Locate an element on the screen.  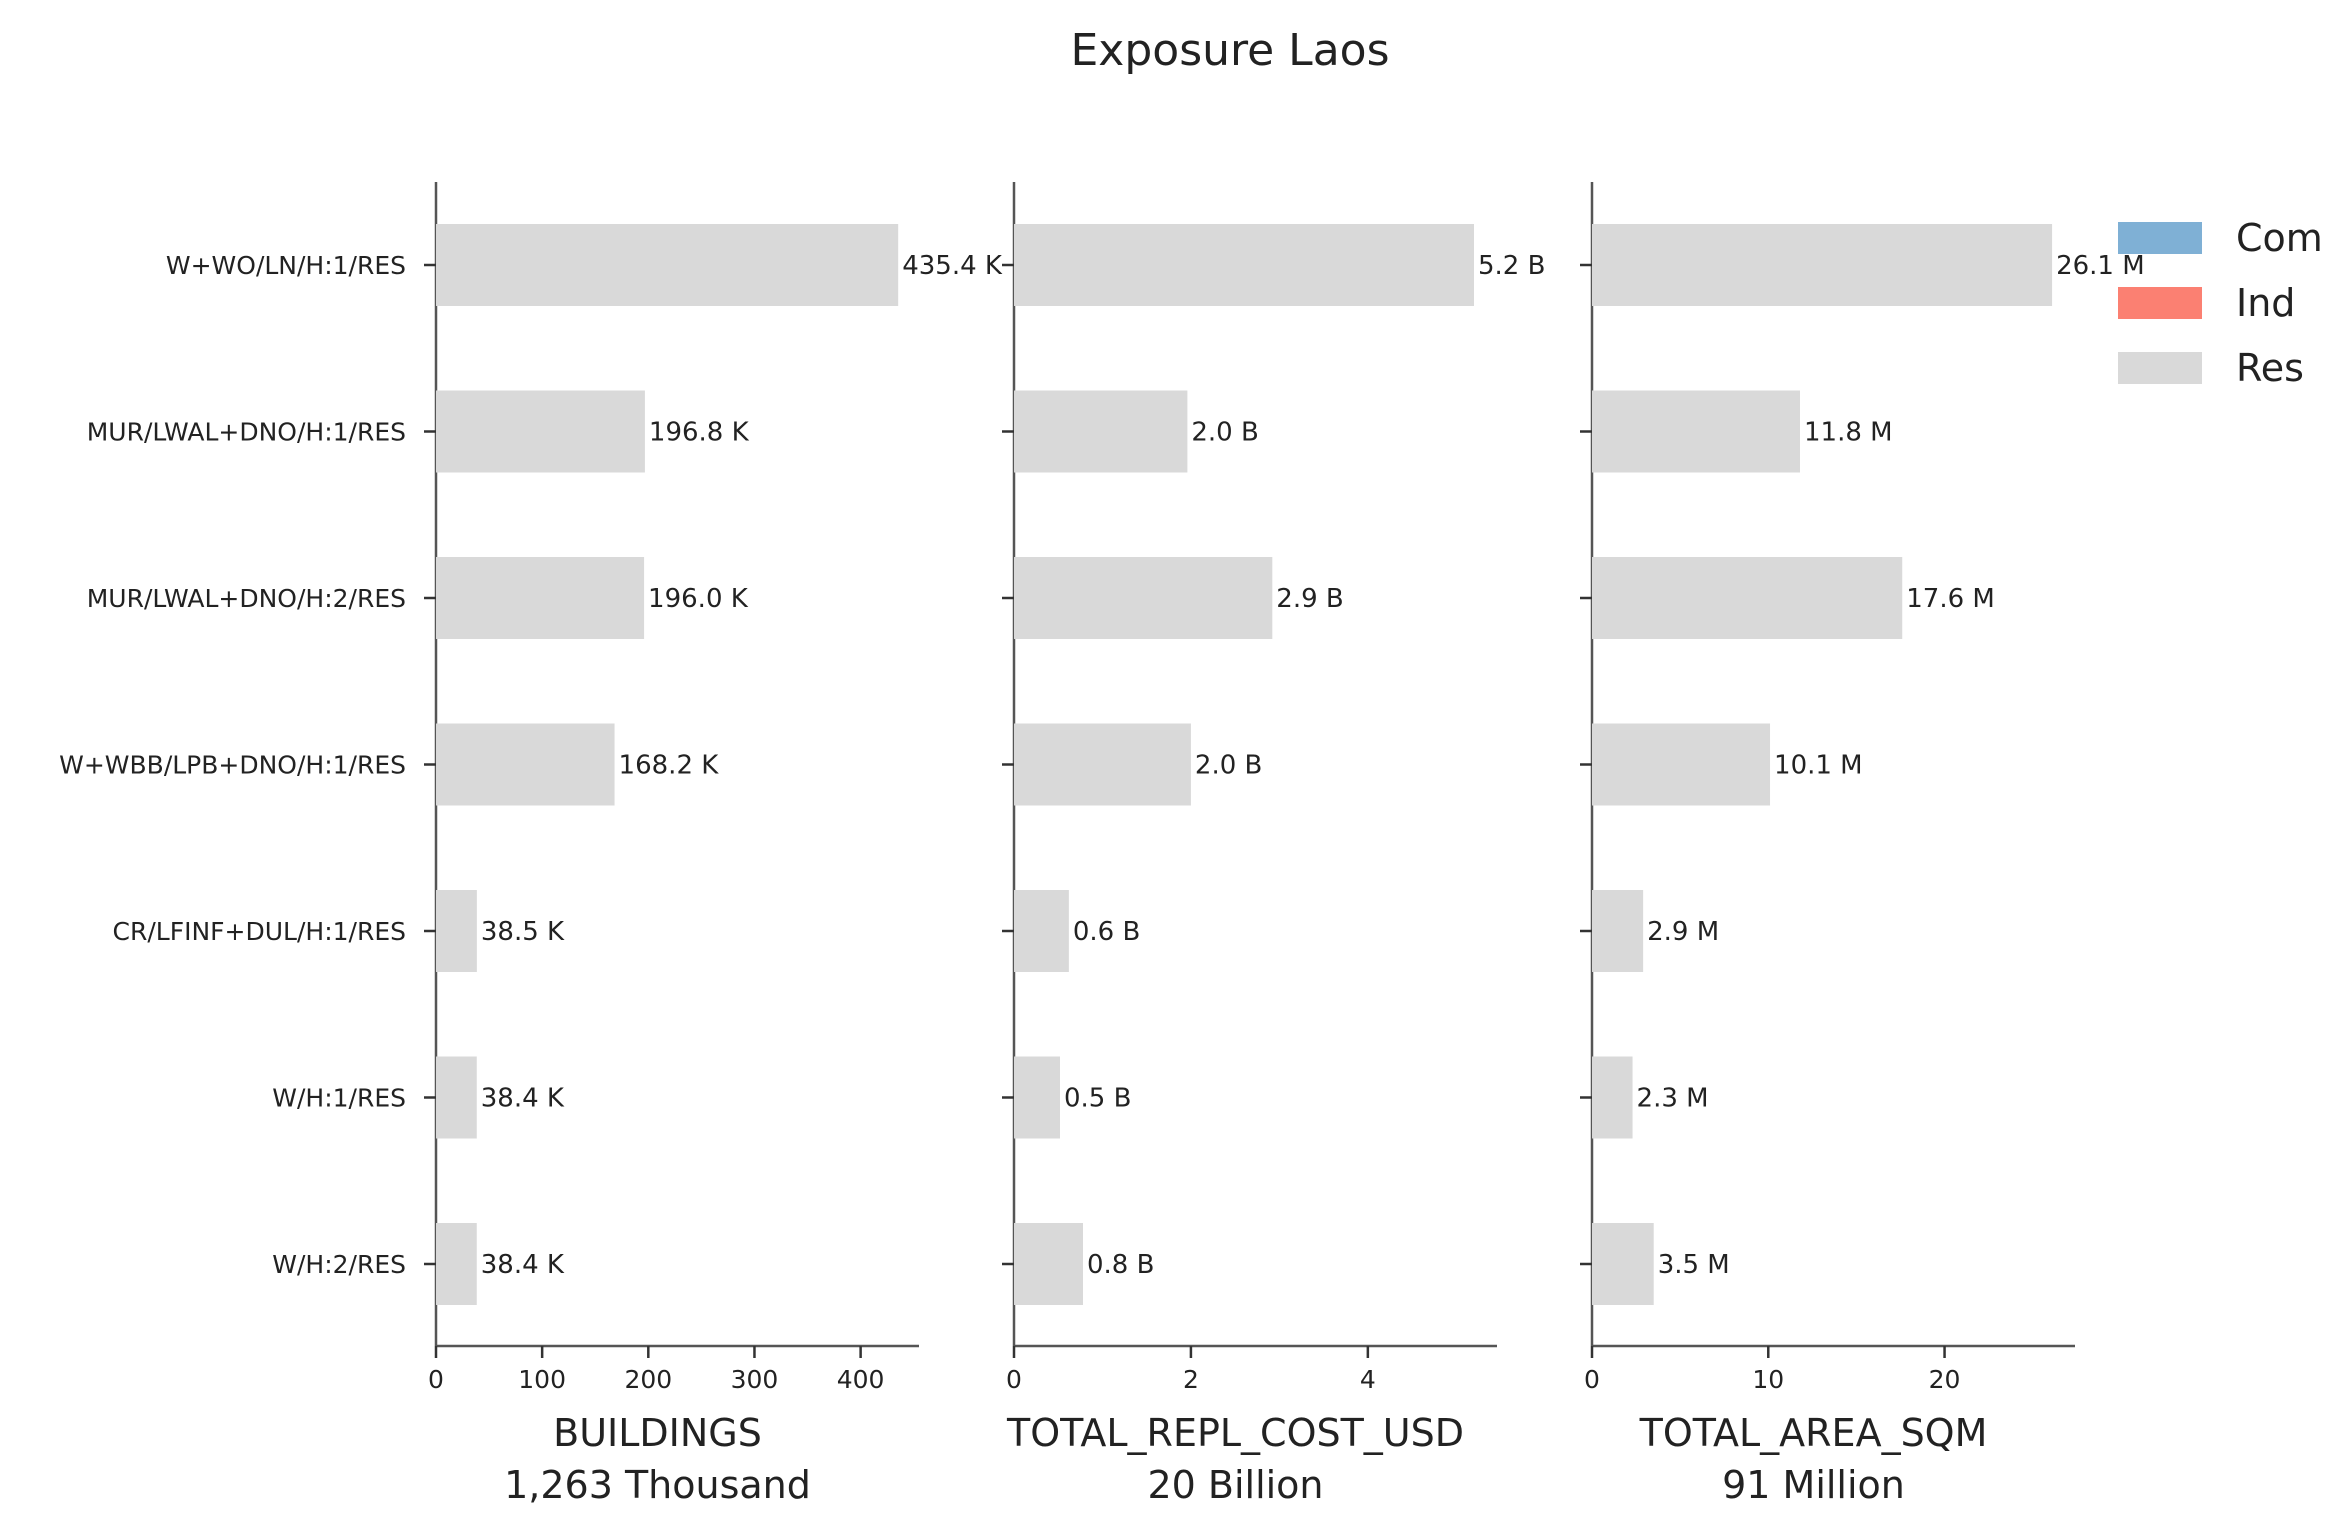
bar-value-label: 38.5 K is located at coordinates (523, 932).